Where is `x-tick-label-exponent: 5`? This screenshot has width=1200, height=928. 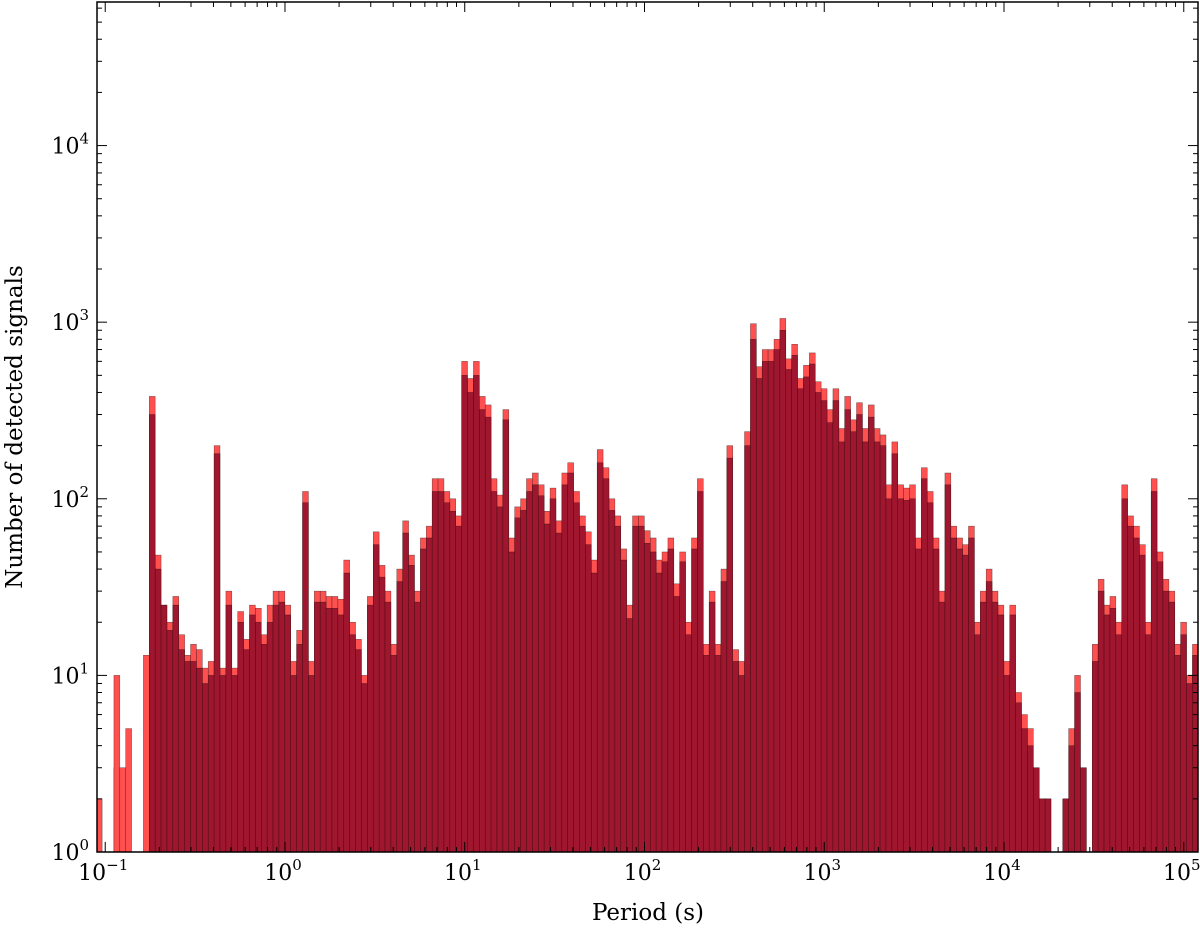
x-tick-label-exponent: 5 is located at coordinates (1195, 865).